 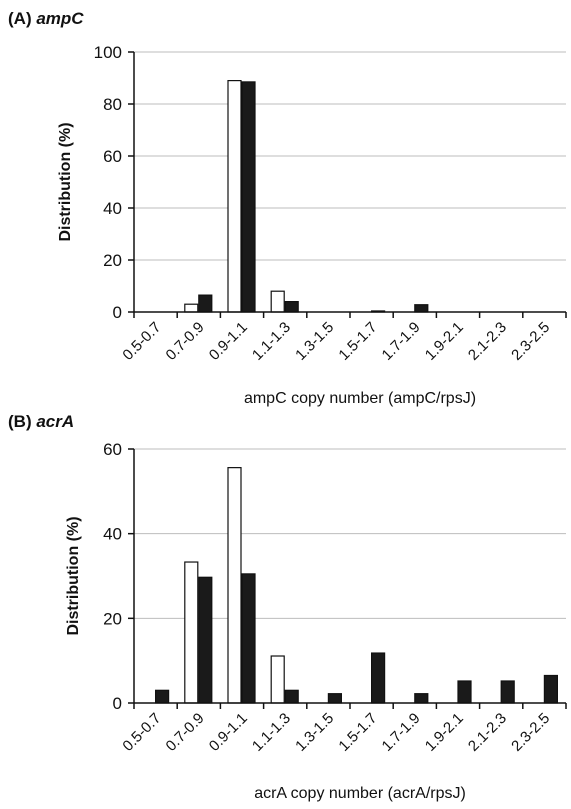 I want to click on bar-series2-1.3-1.5, so click(x=334, y=698).